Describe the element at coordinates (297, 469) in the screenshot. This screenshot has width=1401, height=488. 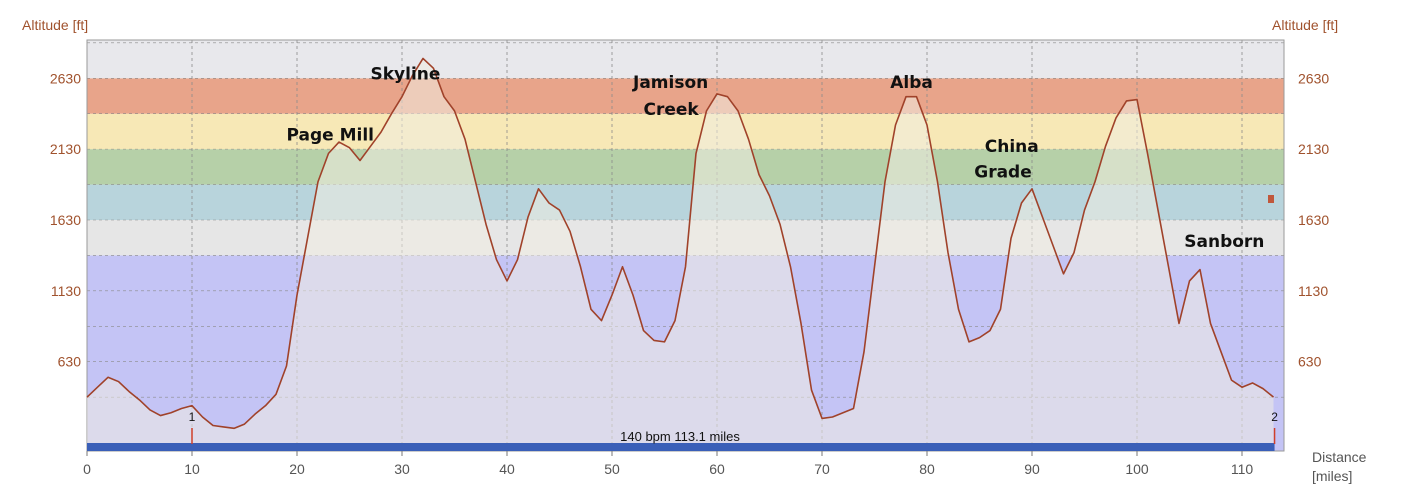
I see `x-tick-label-20: 20` at that location.